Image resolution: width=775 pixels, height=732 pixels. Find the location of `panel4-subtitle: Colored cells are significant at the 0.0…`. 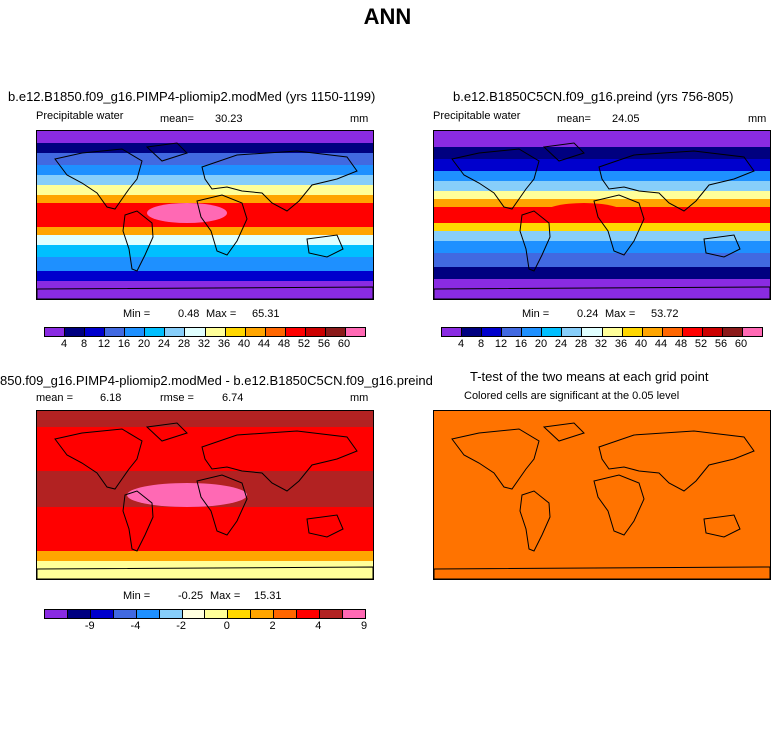

panel4-subtitle: Colored cells are significant at the 0.0… is located at coordinates (572, 396).